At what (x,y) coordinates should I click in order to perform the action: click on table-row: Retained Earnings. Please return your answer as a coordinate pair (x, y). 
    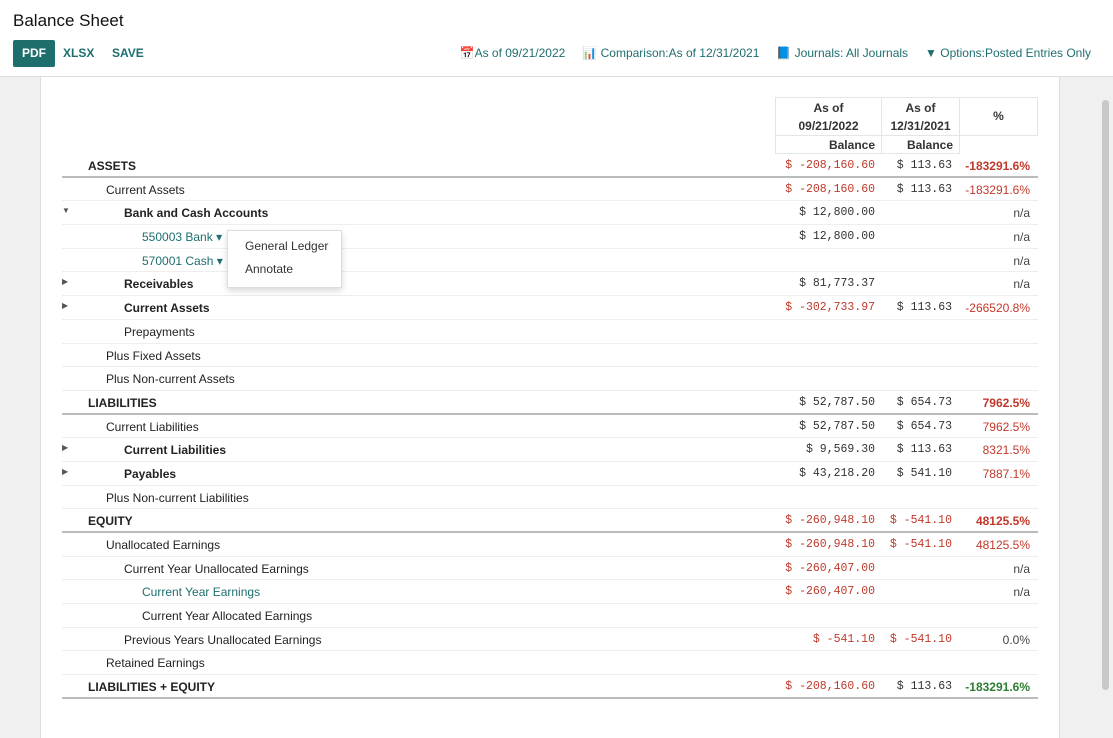
    Looking at the image, I should click on (550, 663).